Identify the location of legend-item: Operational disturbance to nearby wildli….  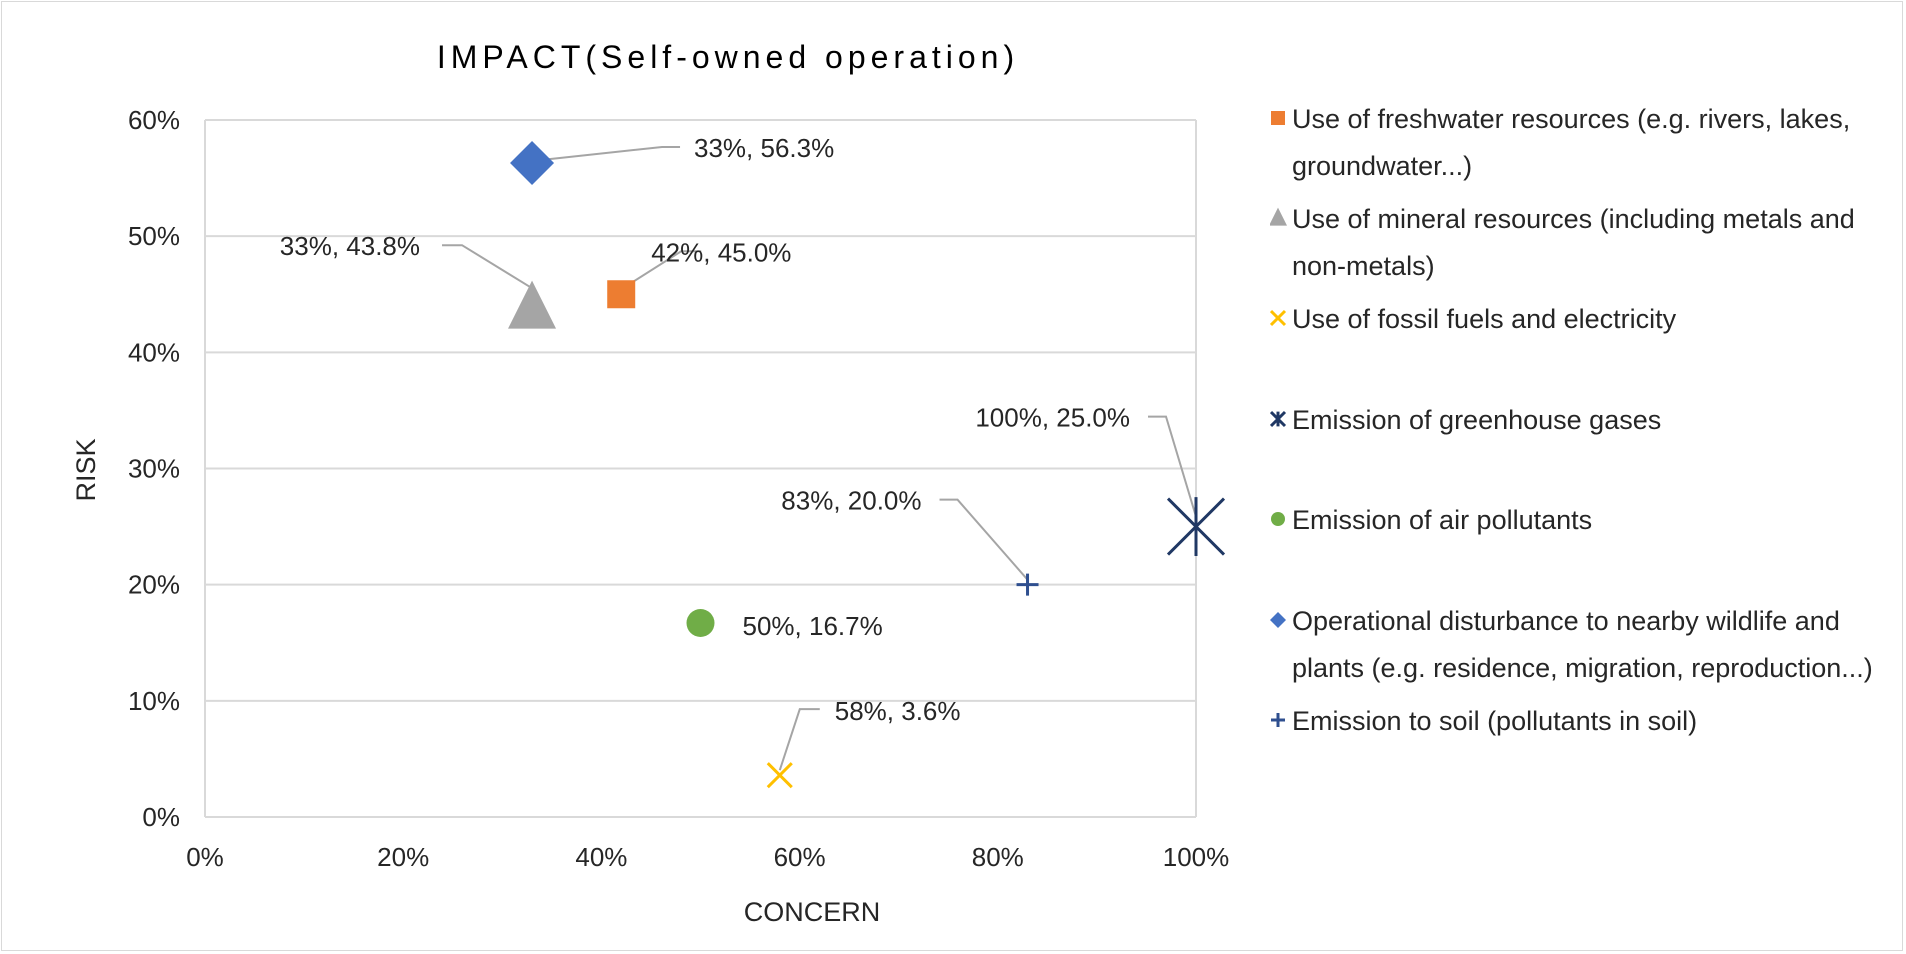
(1585, 645).